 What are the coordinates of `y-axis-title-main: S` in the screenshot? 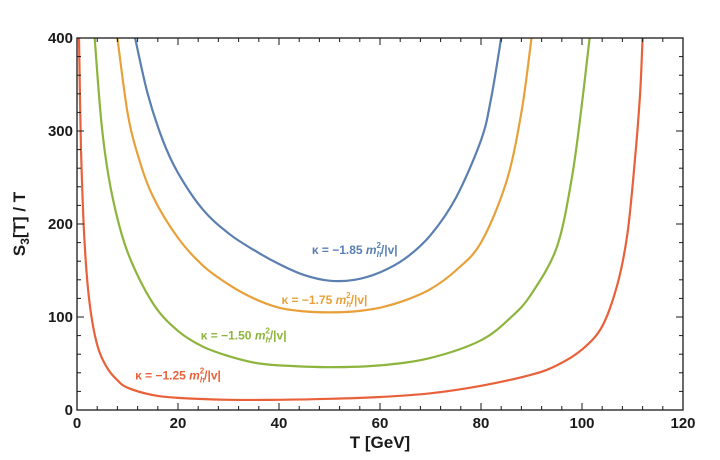 It's located at (19, 250).